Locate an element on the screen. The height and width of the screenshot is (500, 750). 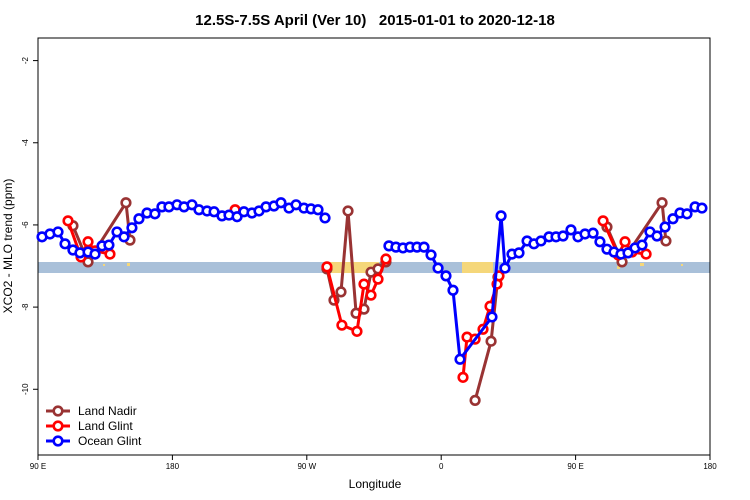
legend-label: Land Glint is located at coordinates (105, 426).